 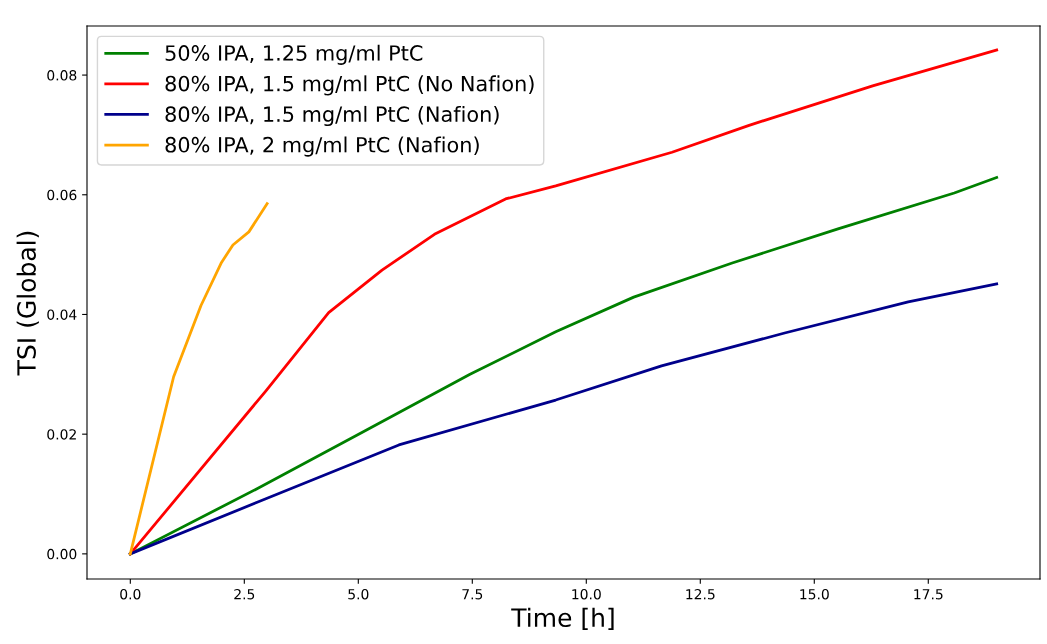 What do you see at coordinates (198, 379) in the screenshot?
I see `line-series` at bounding box center [198, 379].